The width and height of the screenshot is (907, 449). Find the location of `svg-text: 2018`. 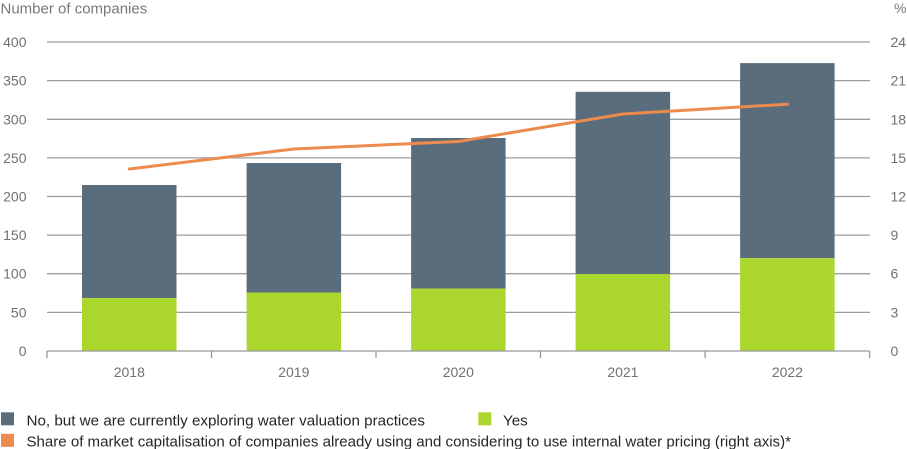

svg-text: 2018 is located at coordinates (129, 372).